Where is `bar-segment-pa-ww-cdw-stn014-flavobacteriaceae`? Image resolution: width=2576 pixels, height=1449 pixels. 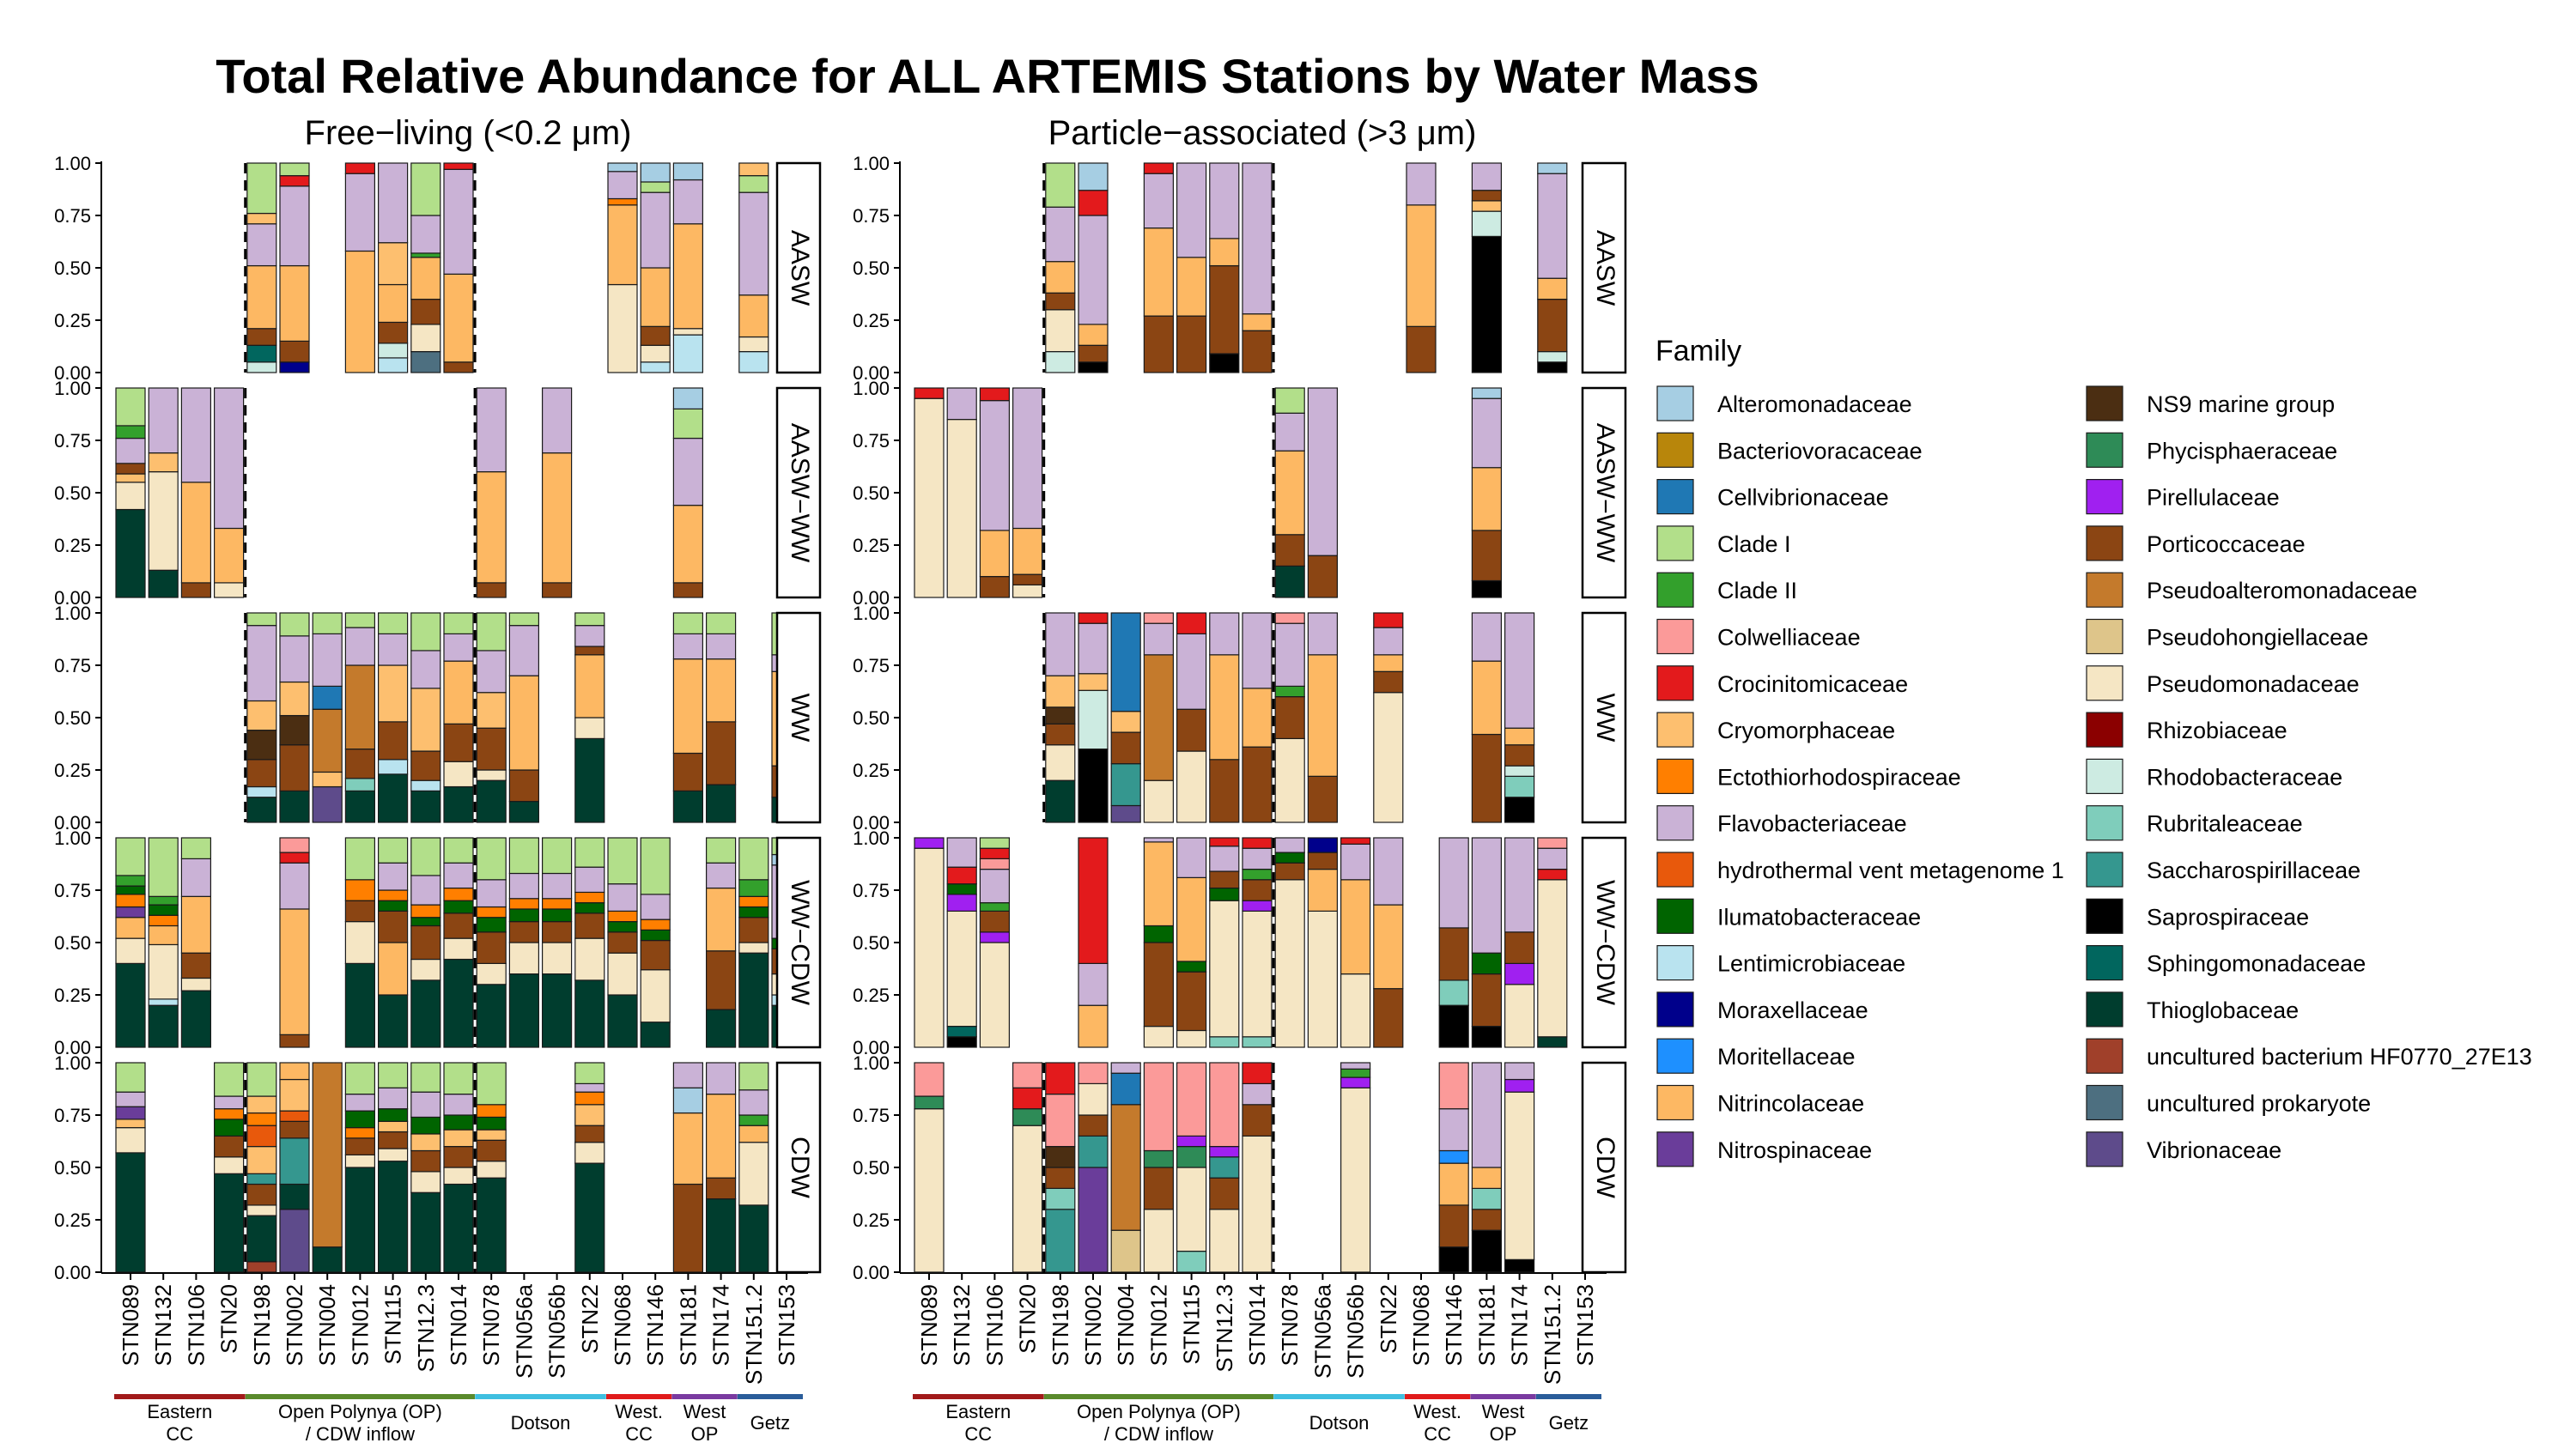 bar-segment-pa-ww-cdw-stn014-flavobacteriaceae is located at coordinates (1257, 858).